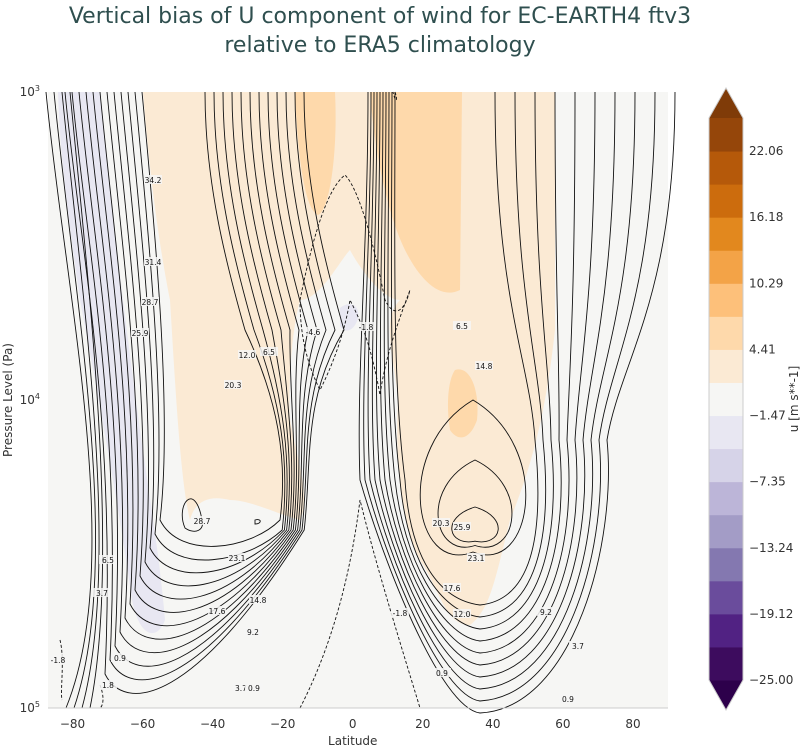 This screenshot has width=804, height=749. I want to click on chart-title-line-2: relative to ERA5 climatology, so click(380, 45).